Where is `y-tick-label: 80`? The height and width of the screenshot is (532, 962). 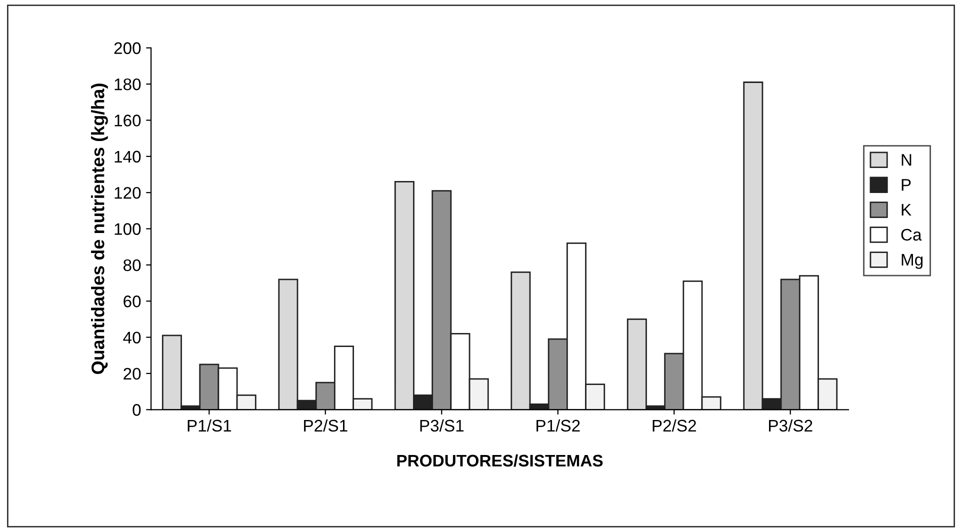
y-tick-label: 80 is located at coordinates (132, 265).